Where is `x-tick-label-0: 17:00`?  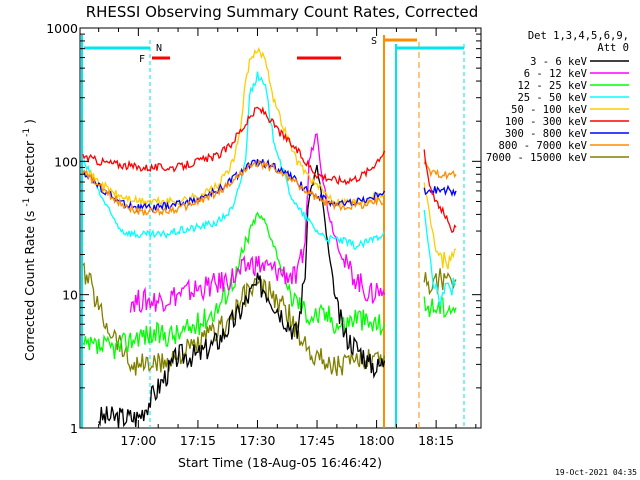
x-tick-label-0: 17:00 is located at coordinates (138, 440).